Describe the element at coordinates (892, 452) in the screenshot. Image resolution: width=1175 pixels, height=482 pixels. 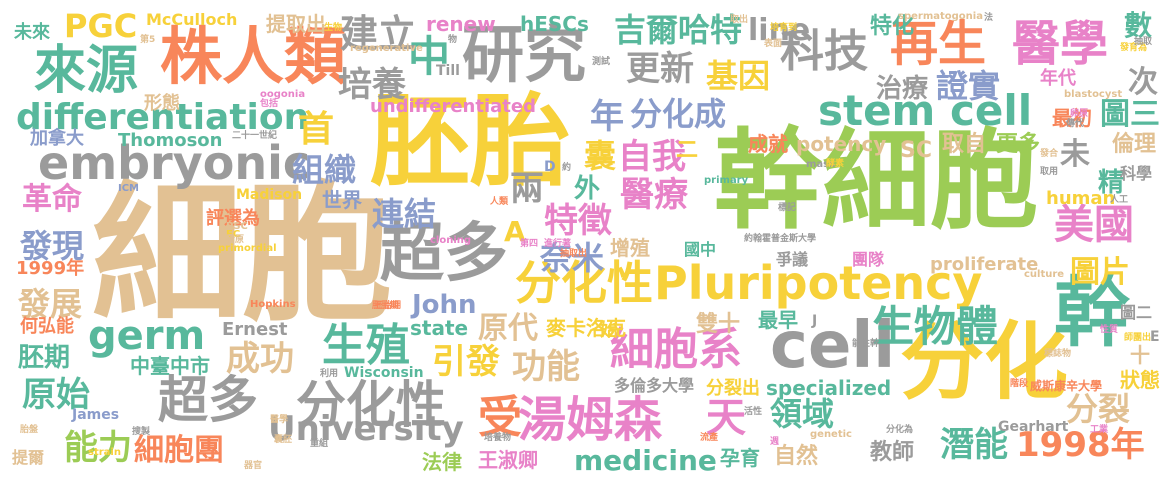
I see `word-教師: 教師` at that location.